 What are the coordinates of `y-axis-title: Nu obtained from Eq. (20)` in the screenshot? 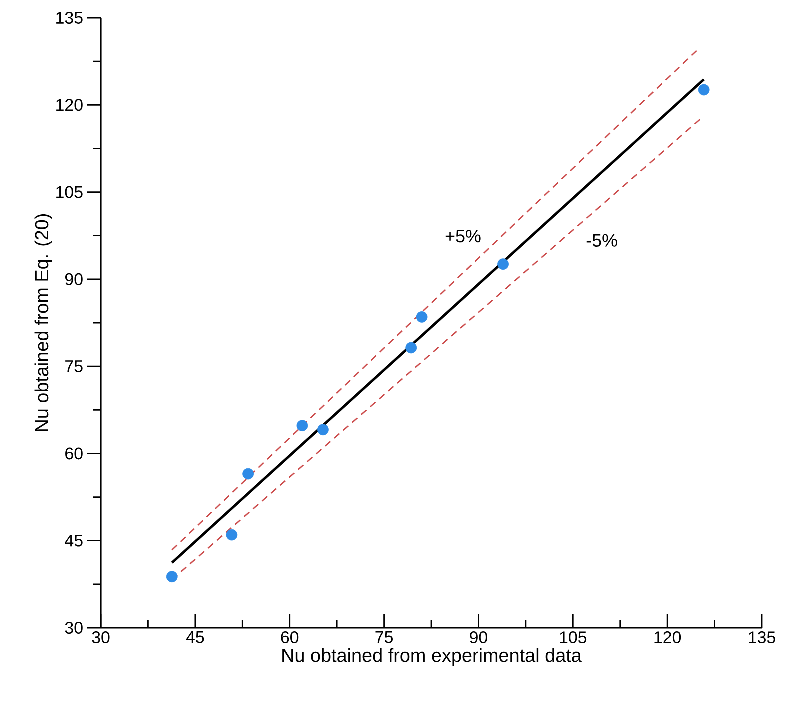 It's located at (43, 323).